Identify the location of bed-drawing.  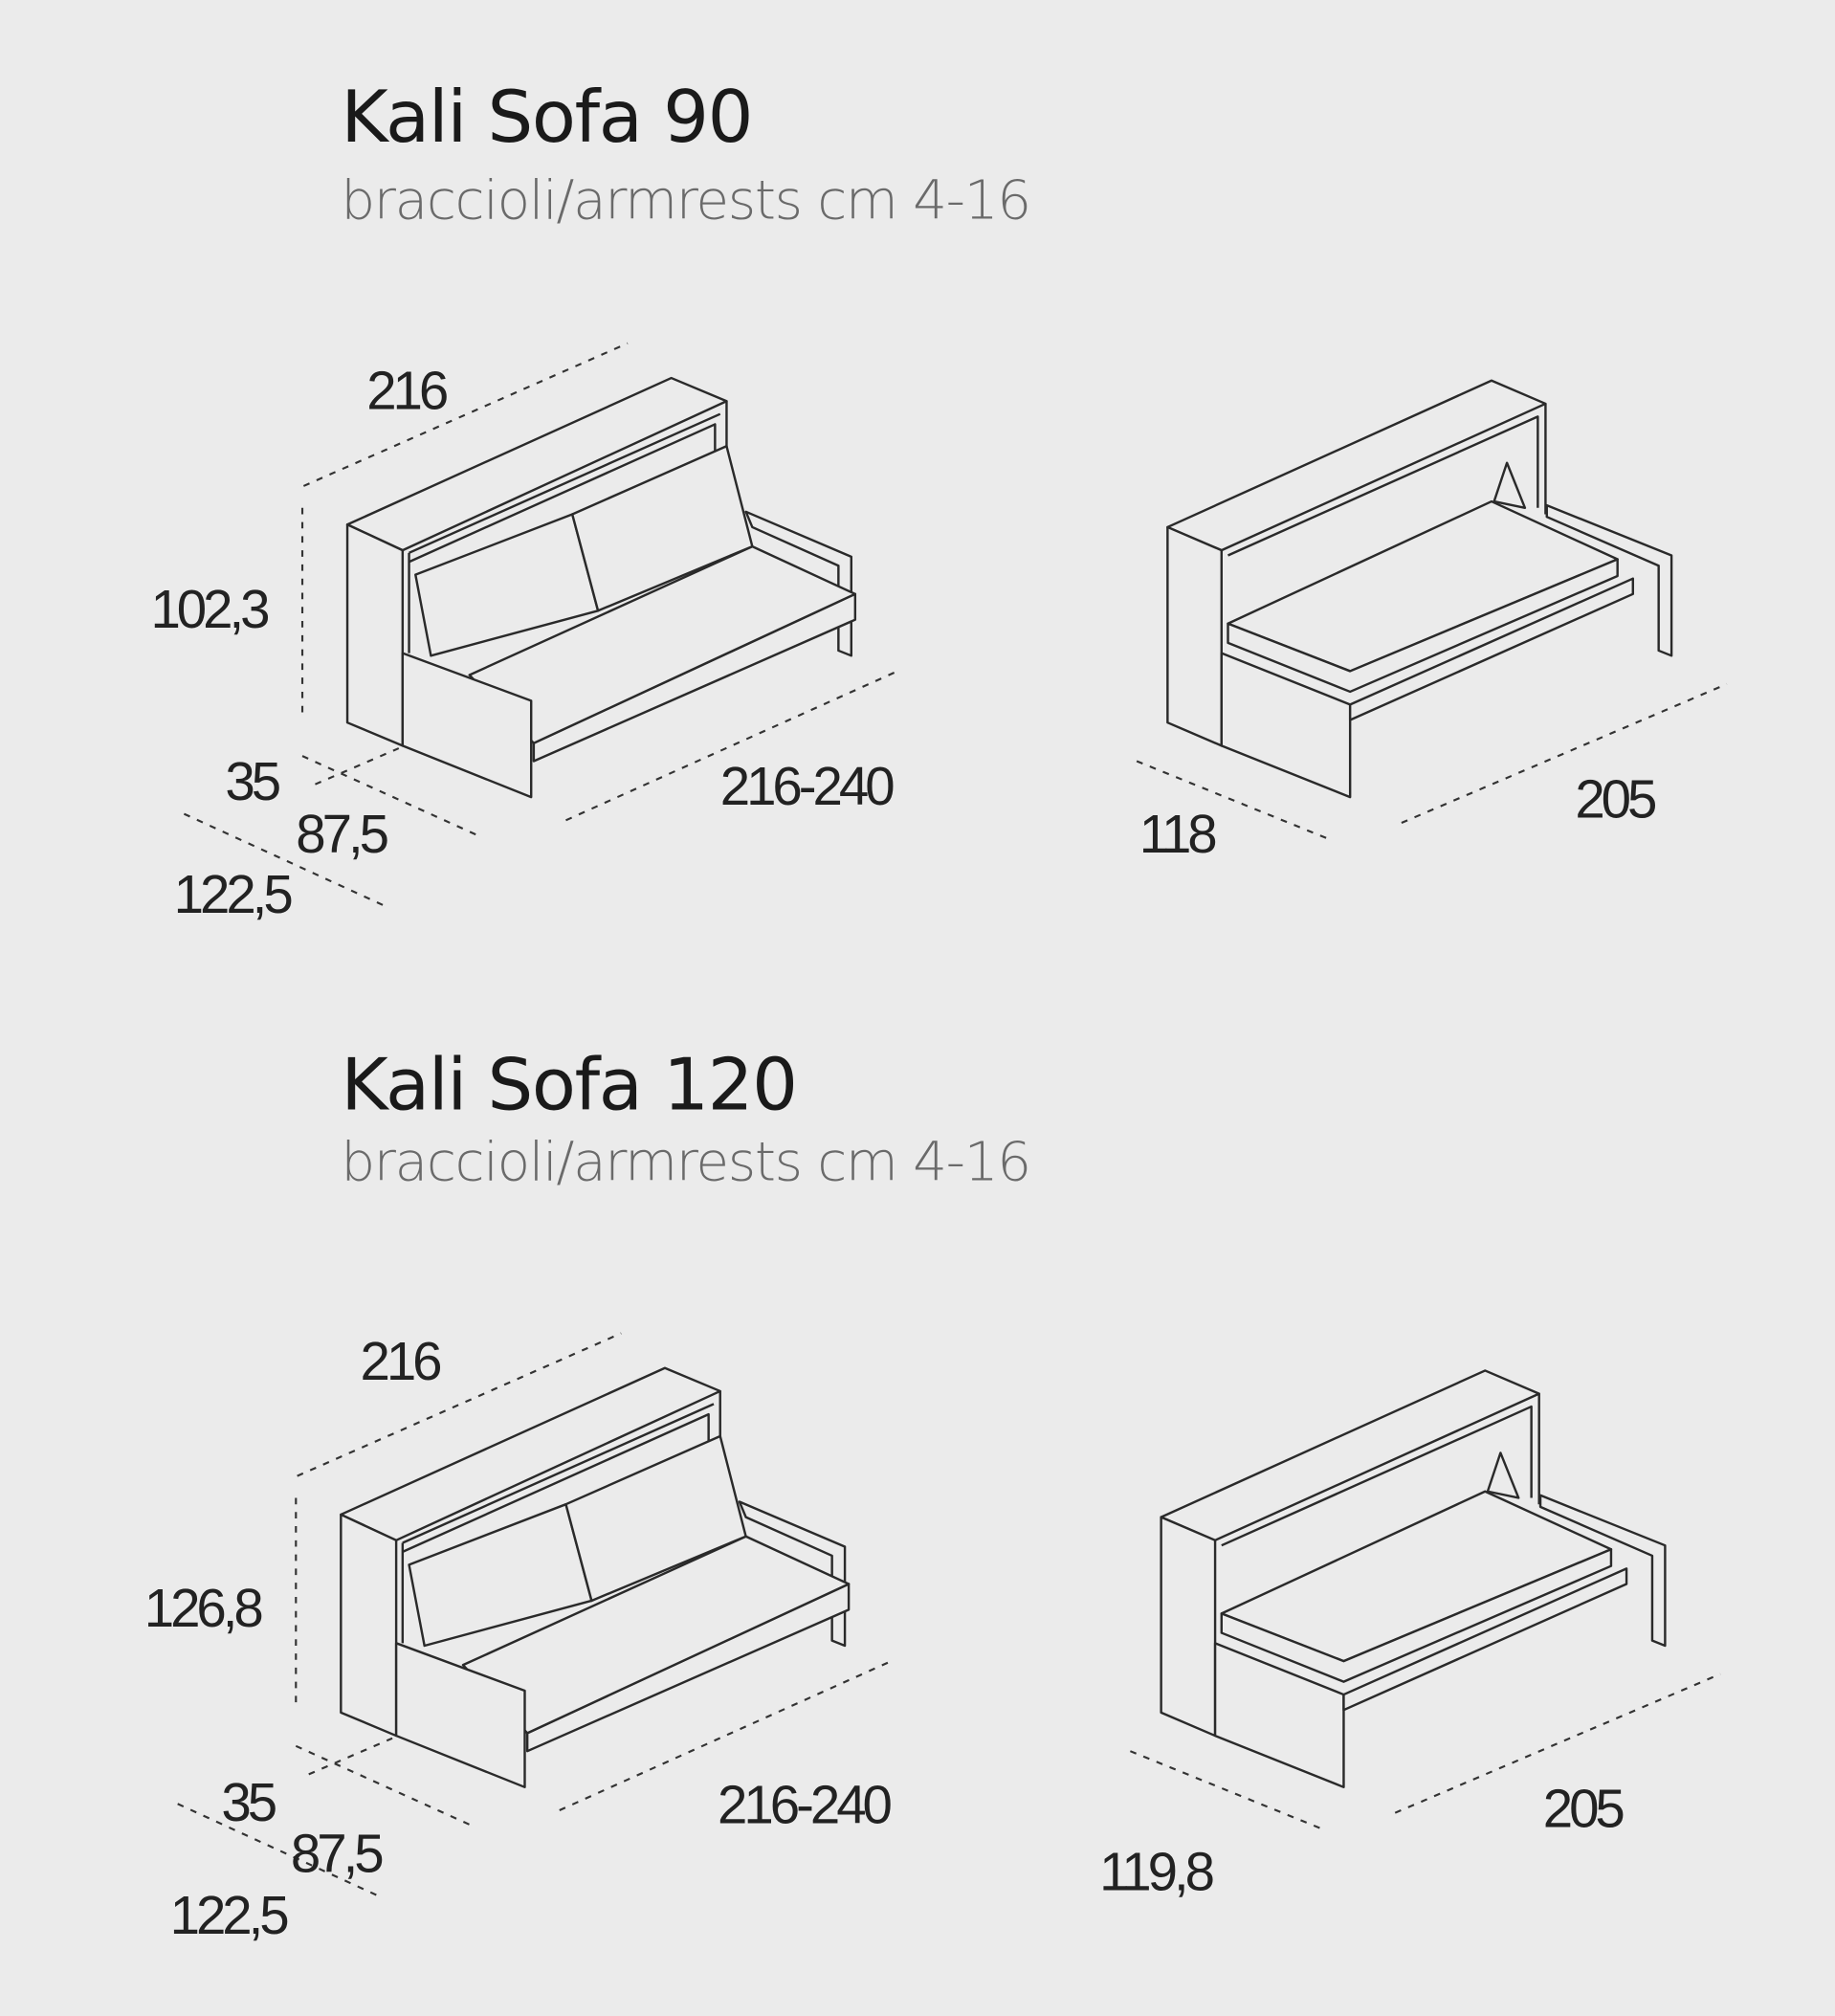
(1425, 1599).